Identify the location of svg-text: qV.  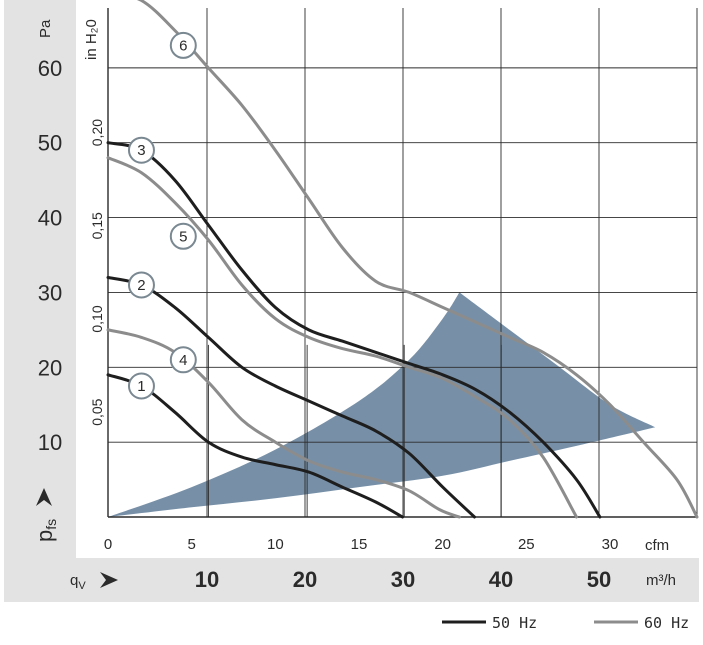
(78, 582).